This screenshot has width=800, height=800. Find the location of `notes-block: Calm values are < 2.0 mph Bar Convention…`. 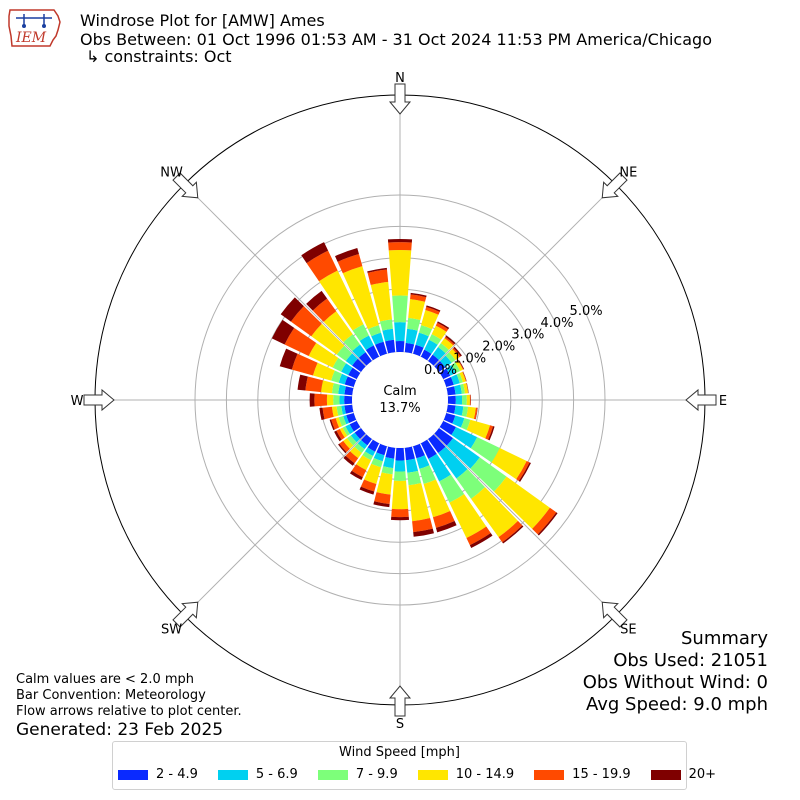

notes-block: Calm values are < 2.0 mph Bar Convention… is located at coordinates (129, 706).